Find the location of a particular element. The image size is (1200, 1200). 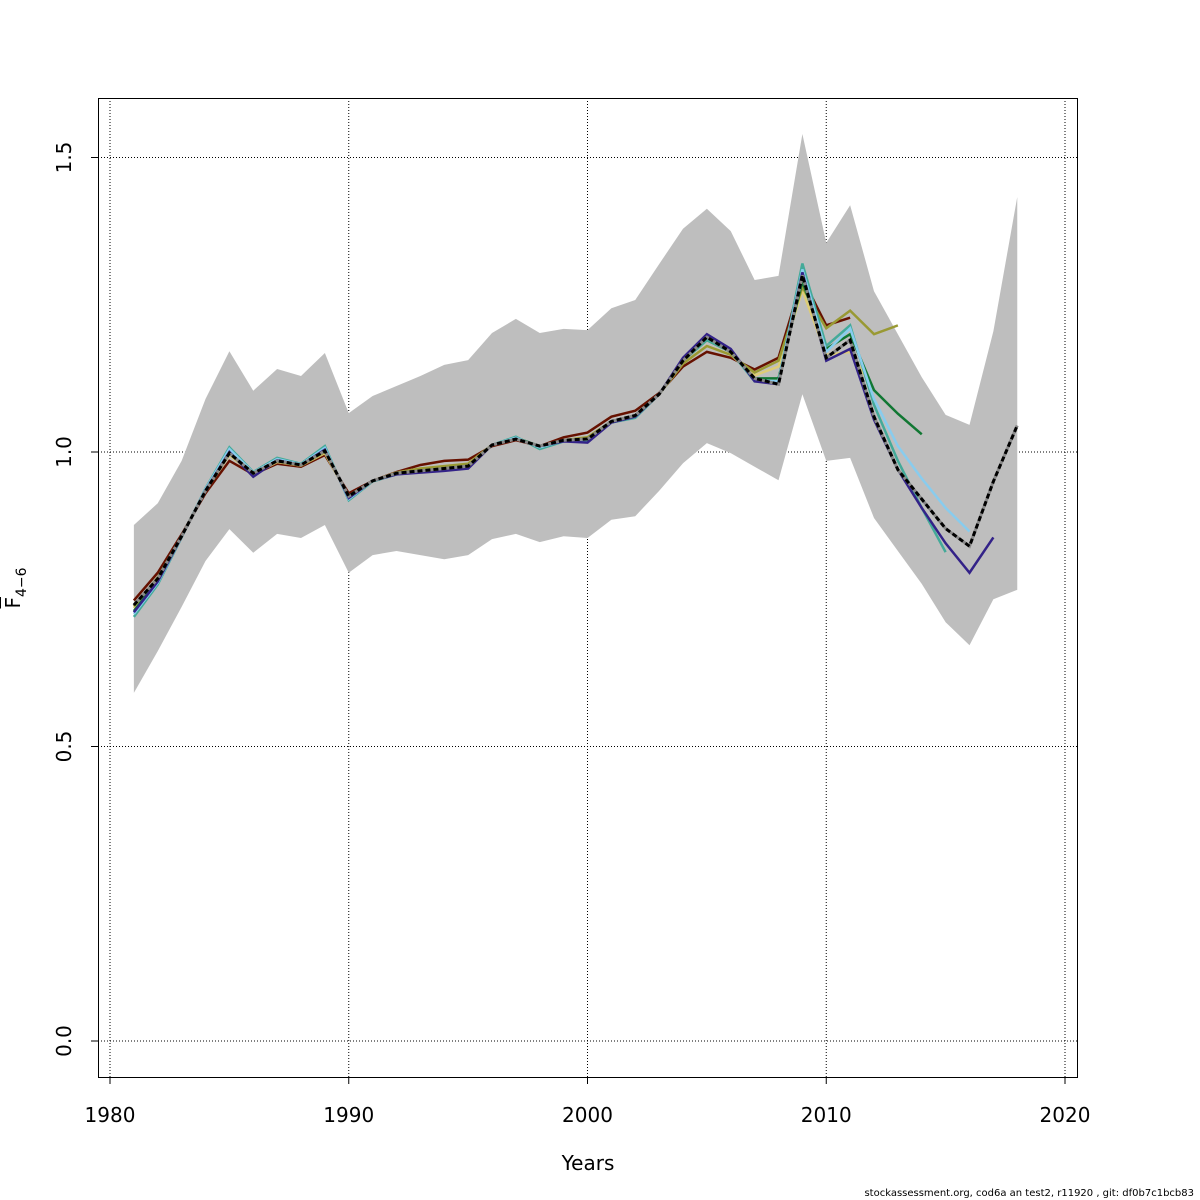

x-tick-label: 2010 is located at coordinates (826, 1115).